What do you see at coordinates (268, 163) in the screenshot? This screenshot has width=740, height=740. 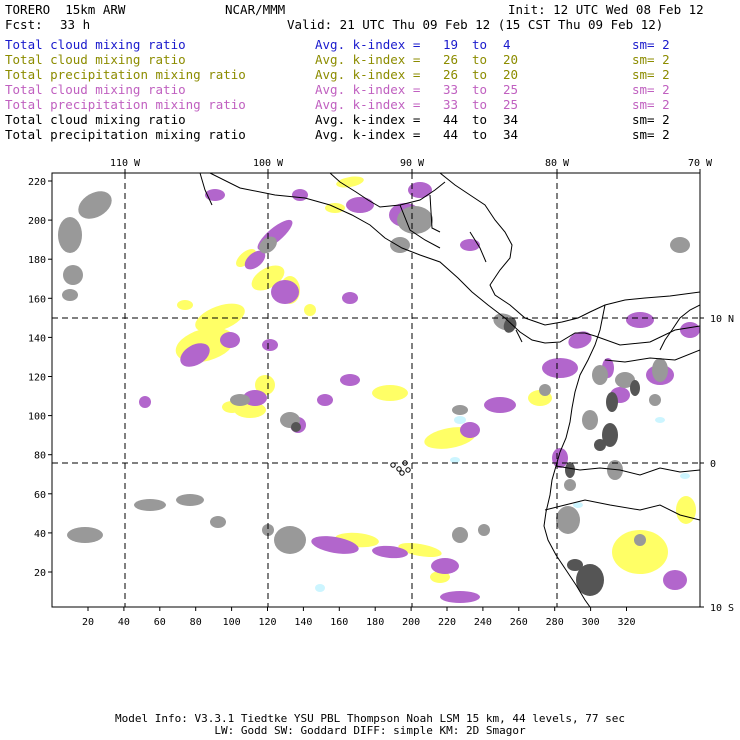 I see `longitude-label: 100 W` at bounding box center [268, 163].